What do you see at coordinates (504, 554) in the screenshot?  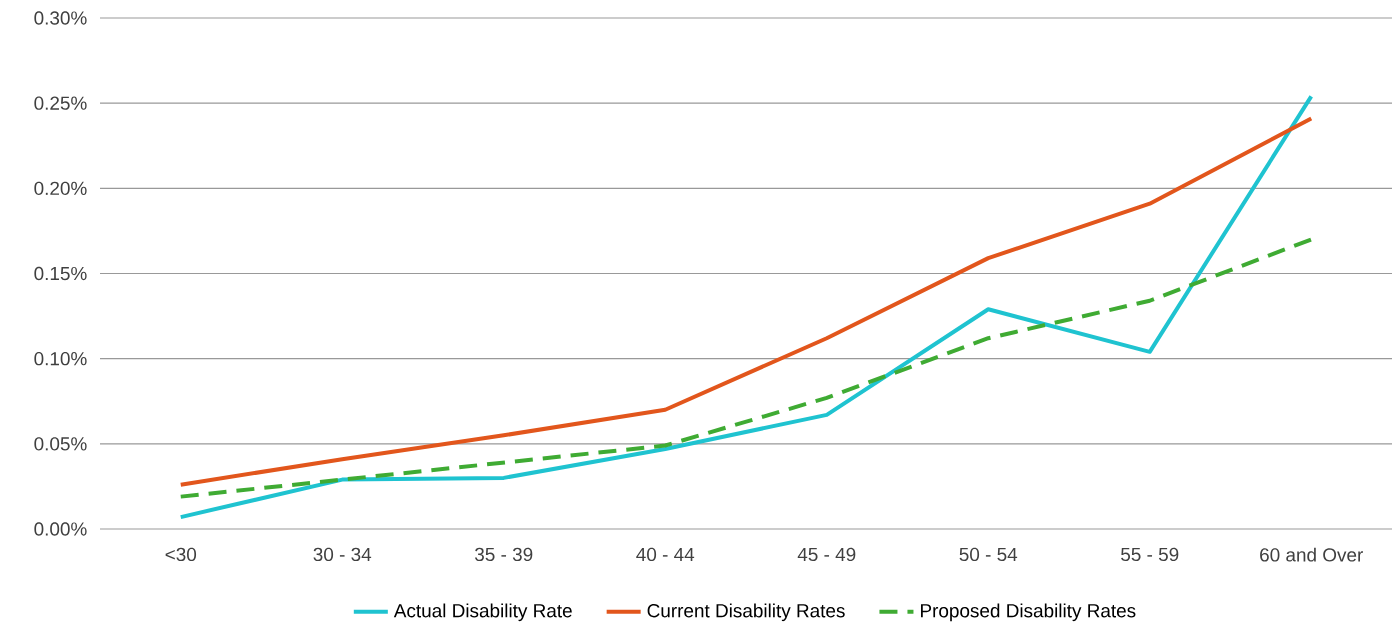 I see `x-tick-label: 35 - 39` at bounding box center [504, 554].